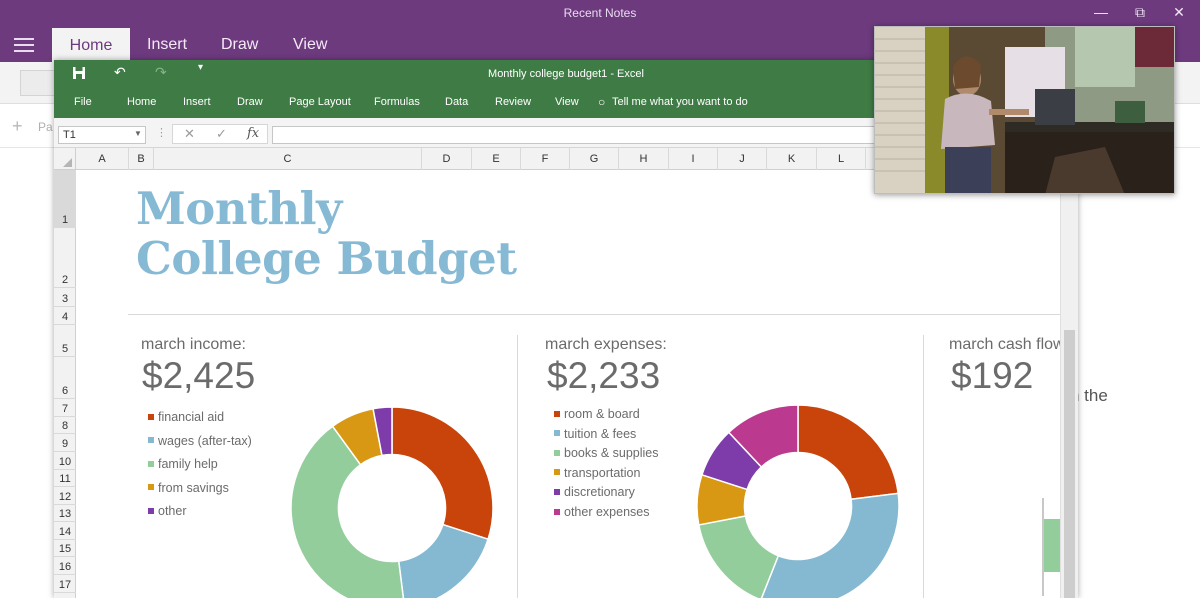 The height and width of the screenshot is (598, 1200). What do you see at coordinates (65, 584) in the screenshot?
I see `row-header: 17` at bounding box center [65, 584].